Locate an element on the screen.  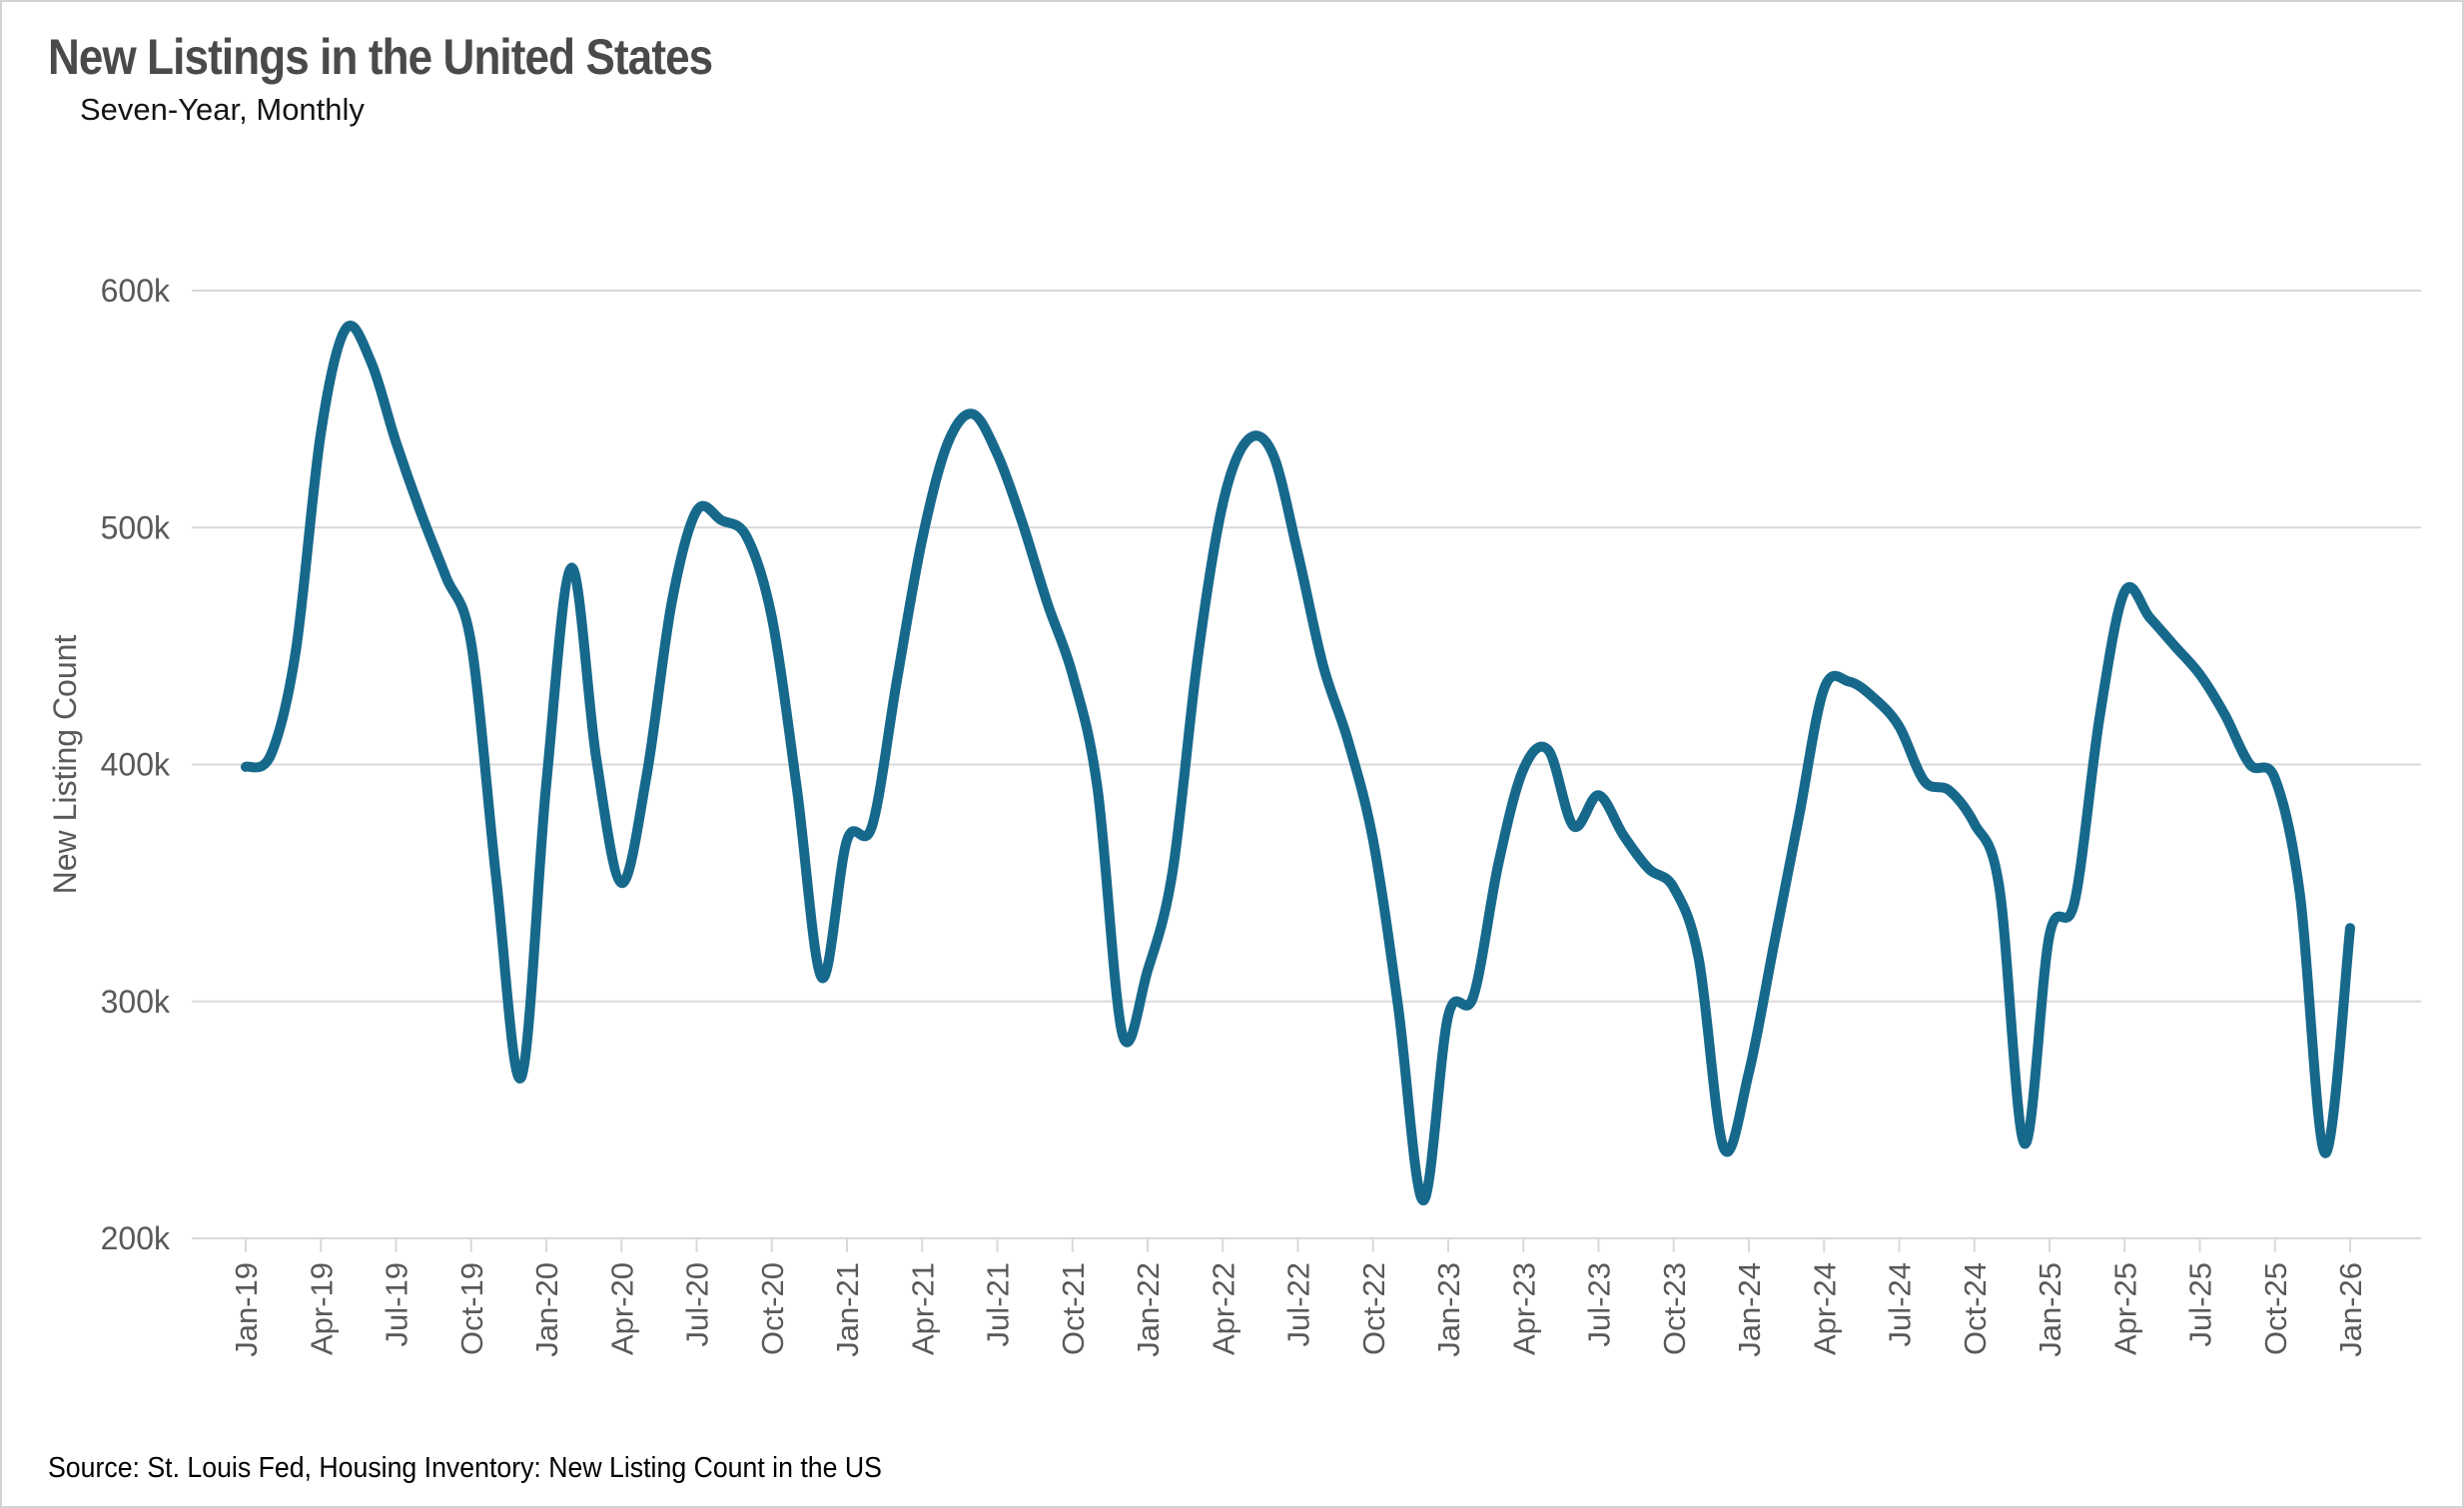
x-tick-label: Jan-23 is located at coordinates (1449, 1309).